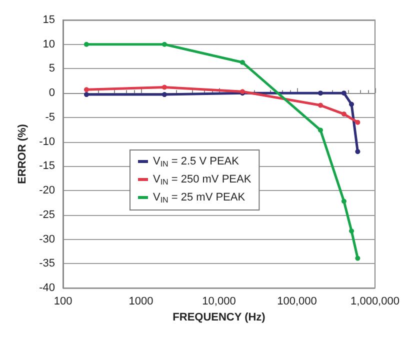 This screenshot has height=338, width=415. I want to click on x-tick-label: 10,000, so click(219, 302).